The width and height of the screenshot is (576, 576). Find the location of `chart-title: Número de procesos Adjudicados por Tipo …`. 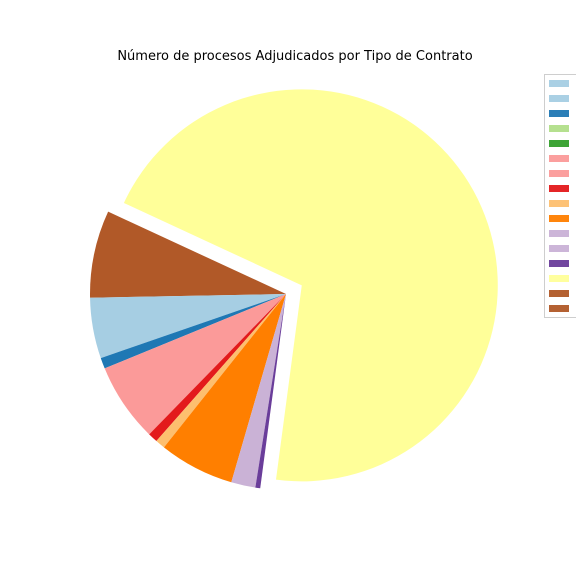

chart-title: Número de procesos Adjudicados por Tipo … is located at coordinates (295, 56).